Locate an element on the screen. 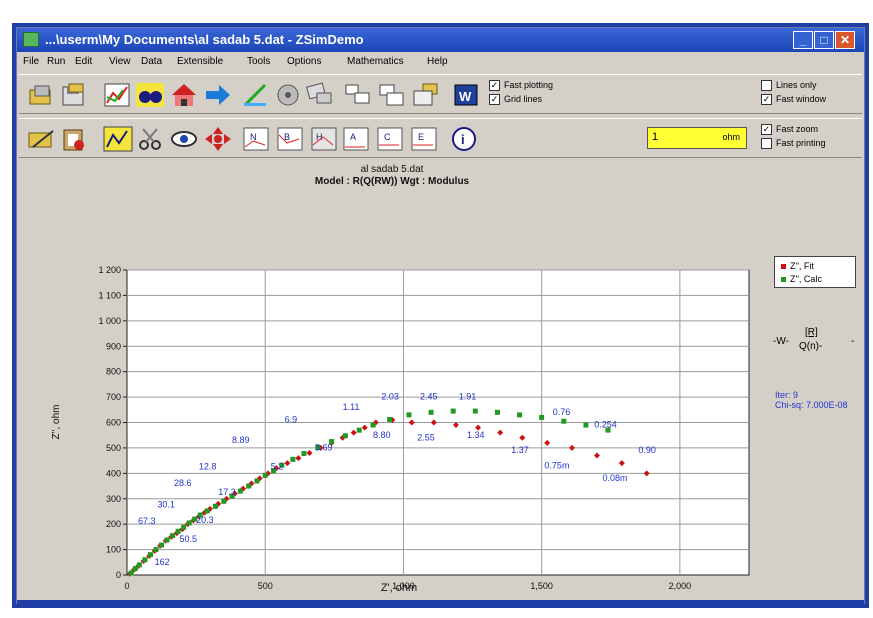 Image resolution: width=873 pixels, height=618 pixels. admittance-icon: A is located at coordinates (356, 139).